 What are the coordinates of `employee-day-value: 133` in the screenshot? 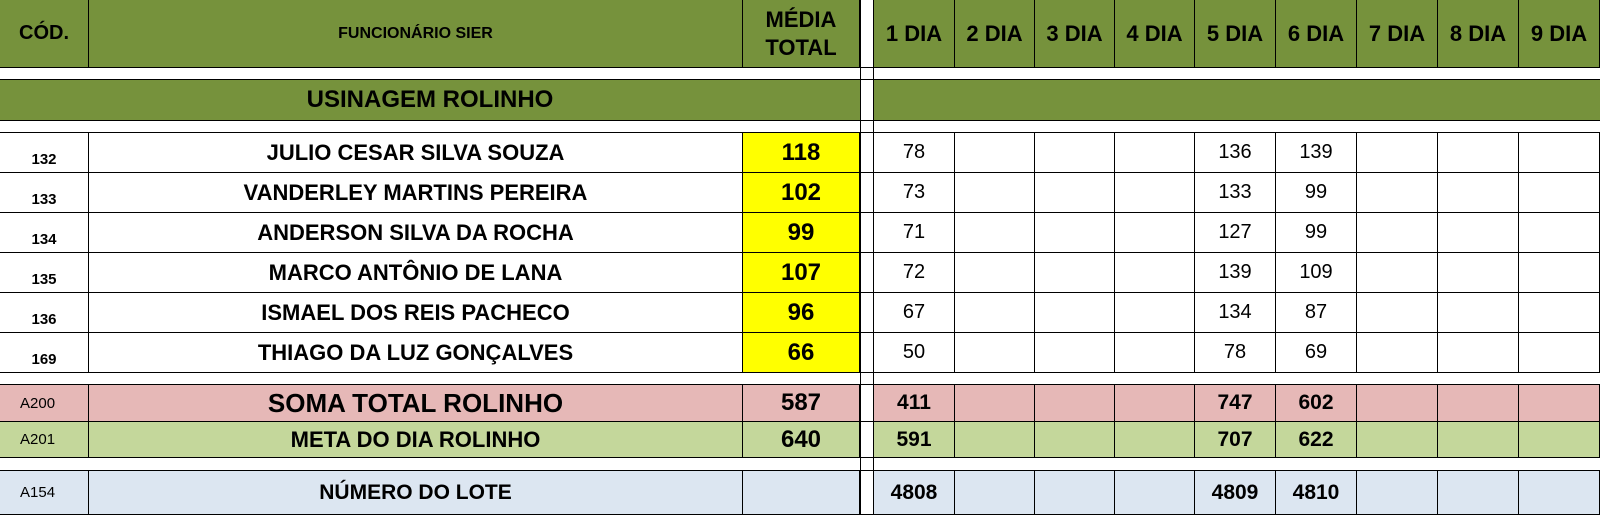 It's located at (1235, 192).